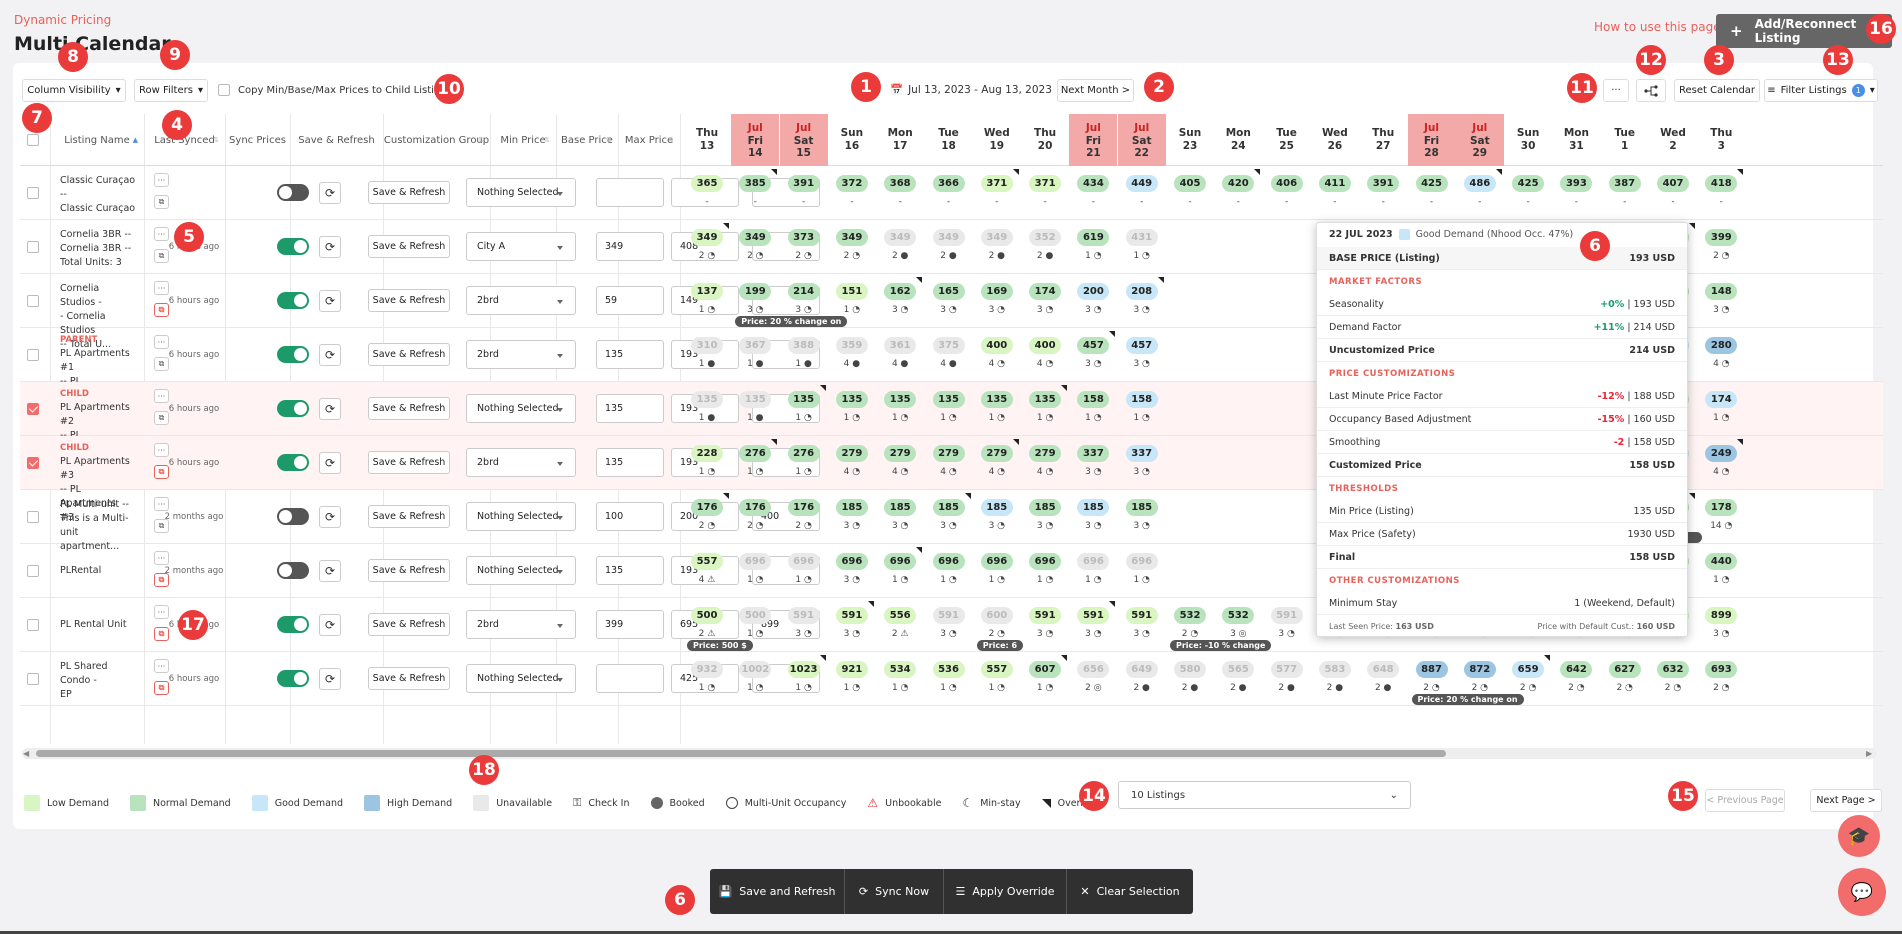  I want to click on scroll-right-icon: ▶, so click(1869, 753).